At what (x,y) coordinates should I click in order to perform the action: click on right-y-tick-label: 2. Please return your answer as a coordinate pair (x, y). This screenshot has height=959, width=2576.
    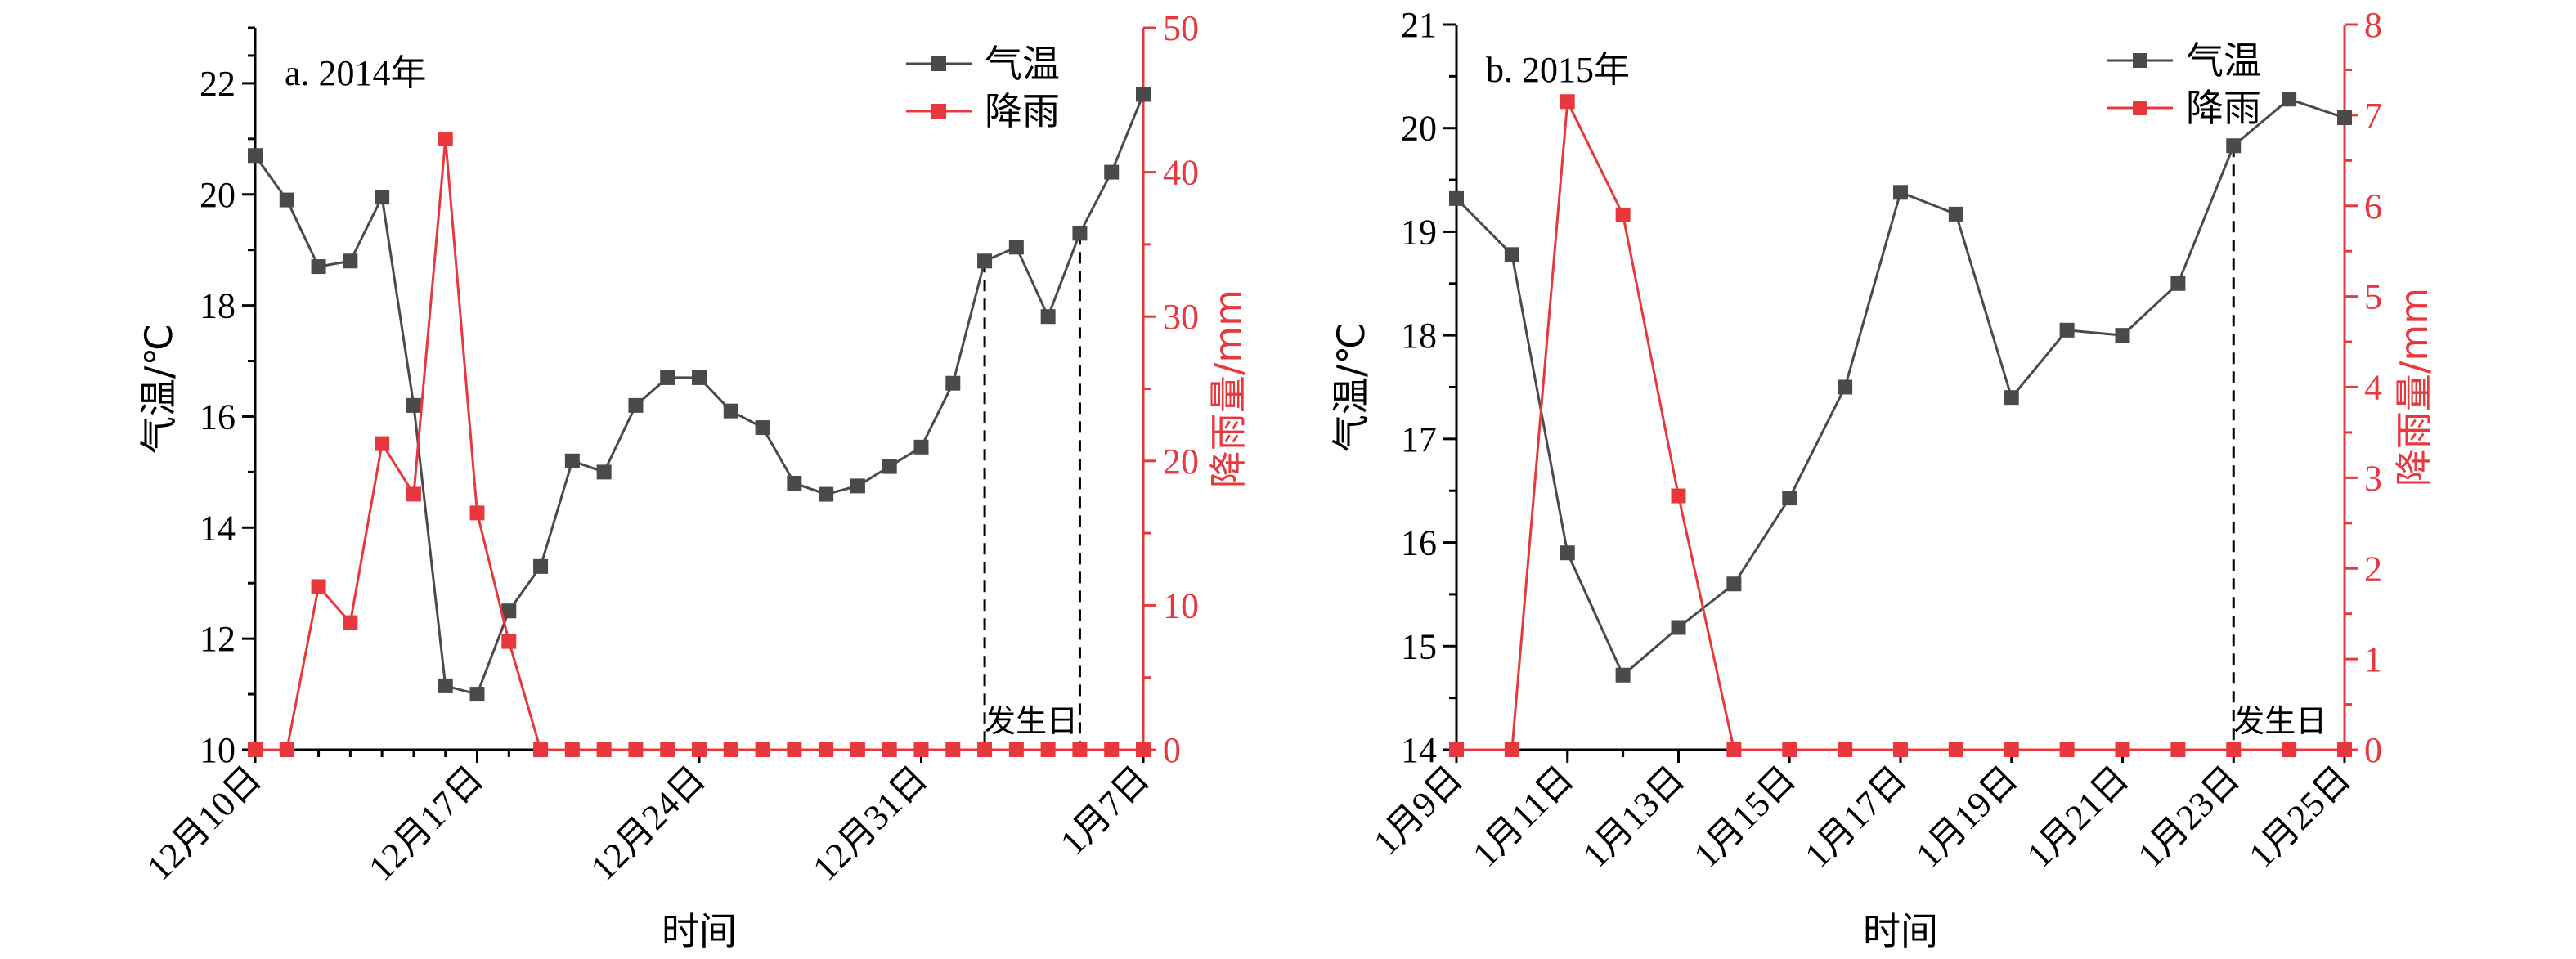
    Looking at the image, I should click on (2373, 569).